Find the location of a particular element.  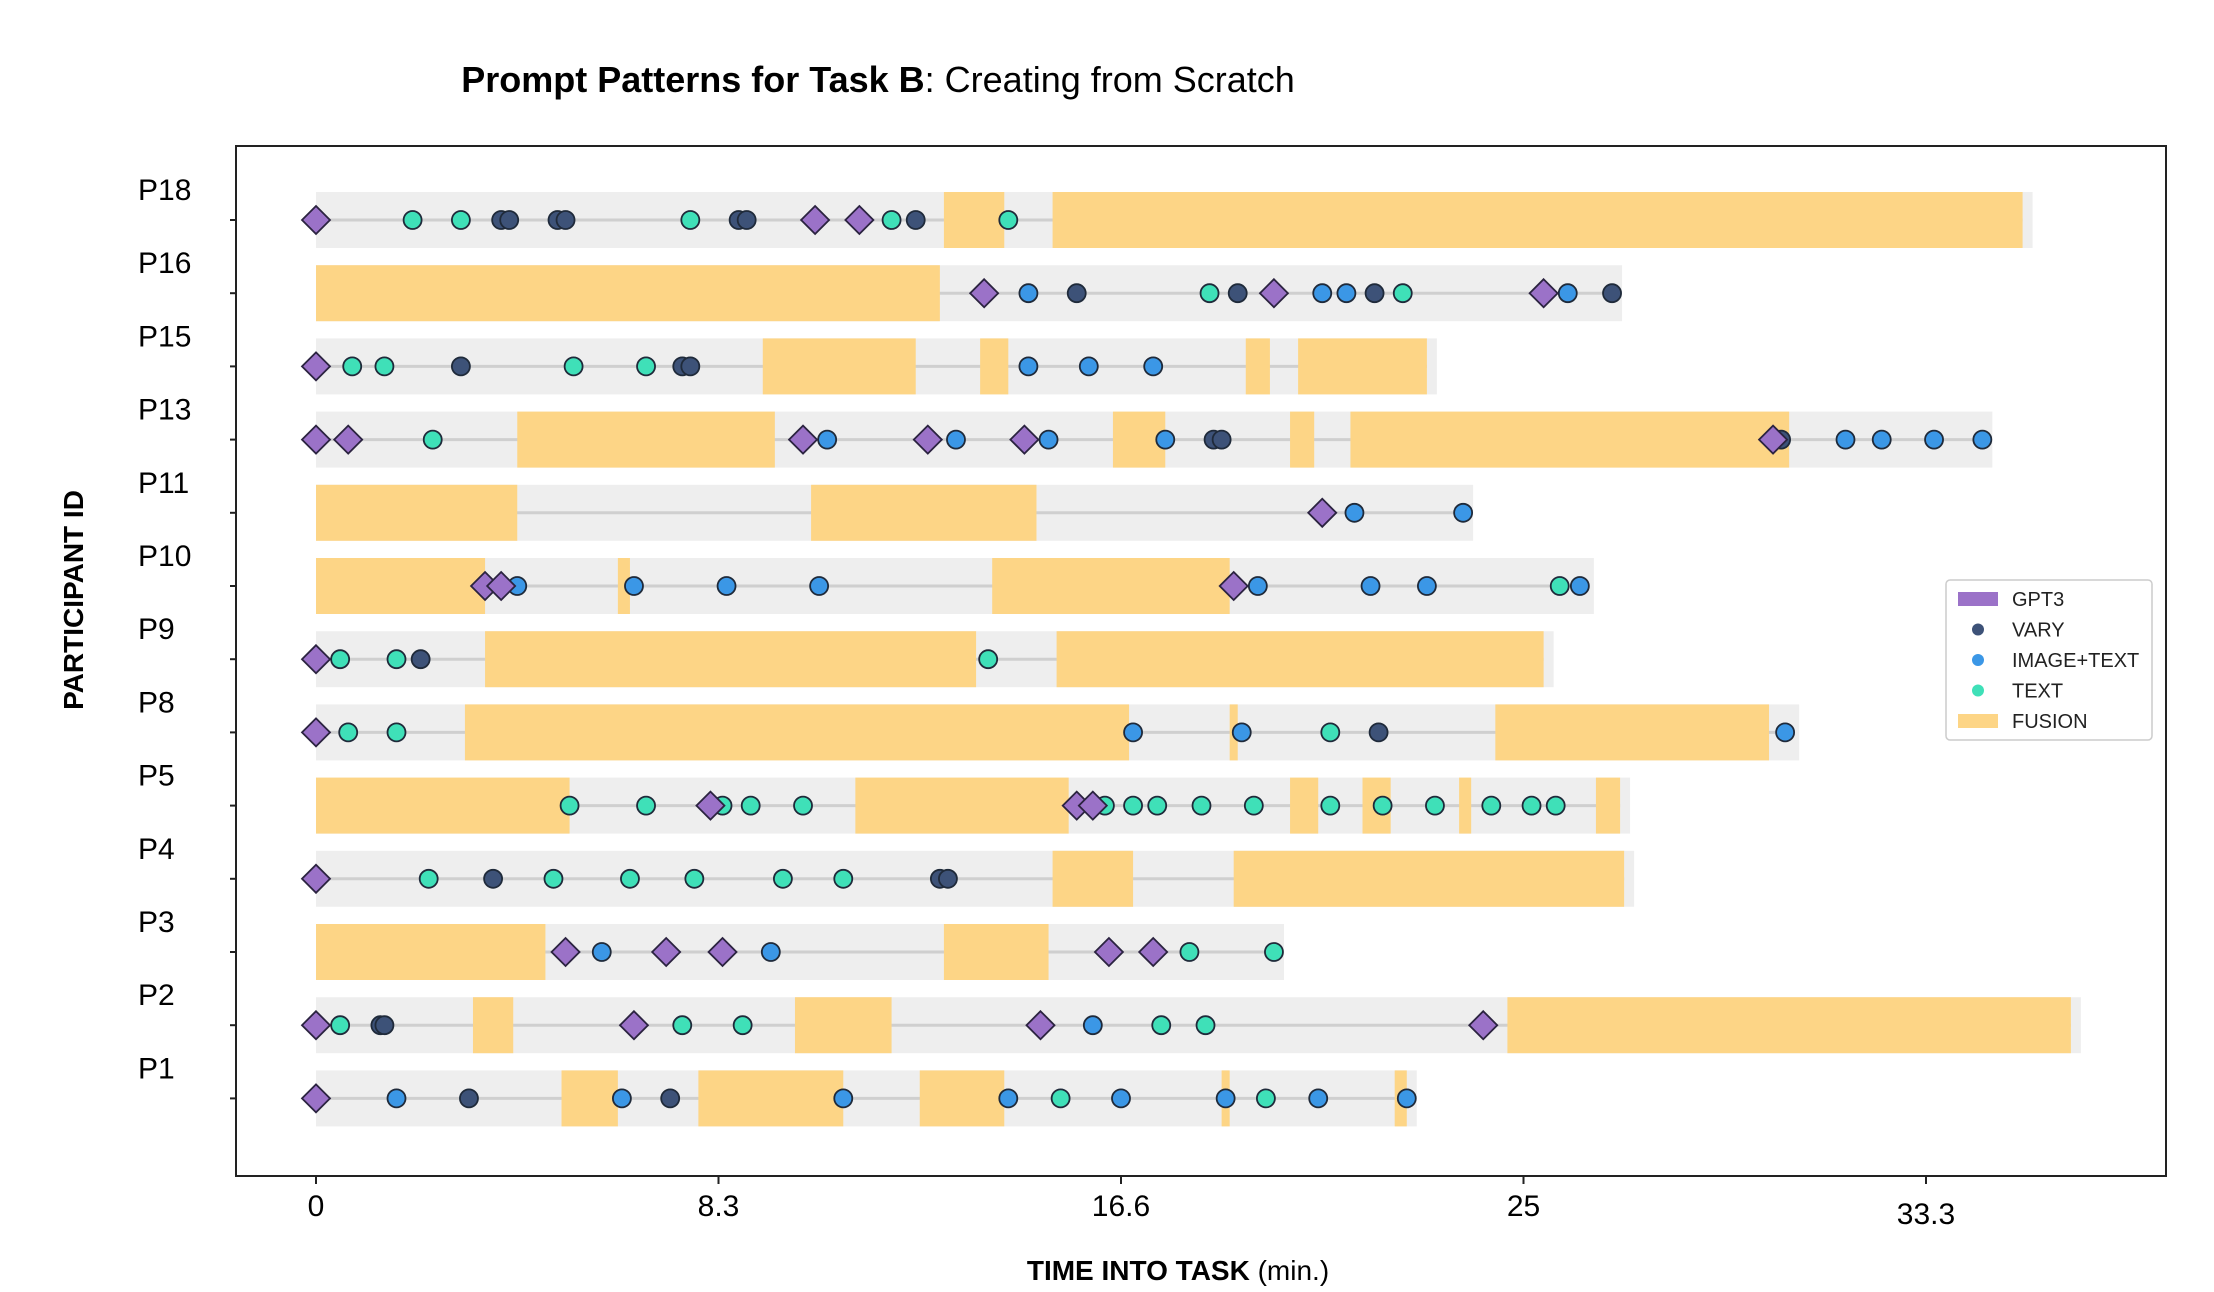

legend-label: GPT3 is located at coordinates (2038, 600).